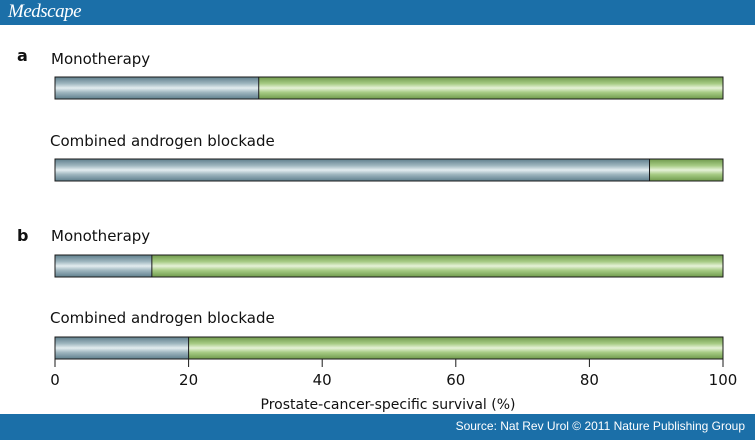 The image size is (755, 440). Describe the element at coordinates (377, 12) in the screenshot. I see `header-bar: Medscape` at that location.